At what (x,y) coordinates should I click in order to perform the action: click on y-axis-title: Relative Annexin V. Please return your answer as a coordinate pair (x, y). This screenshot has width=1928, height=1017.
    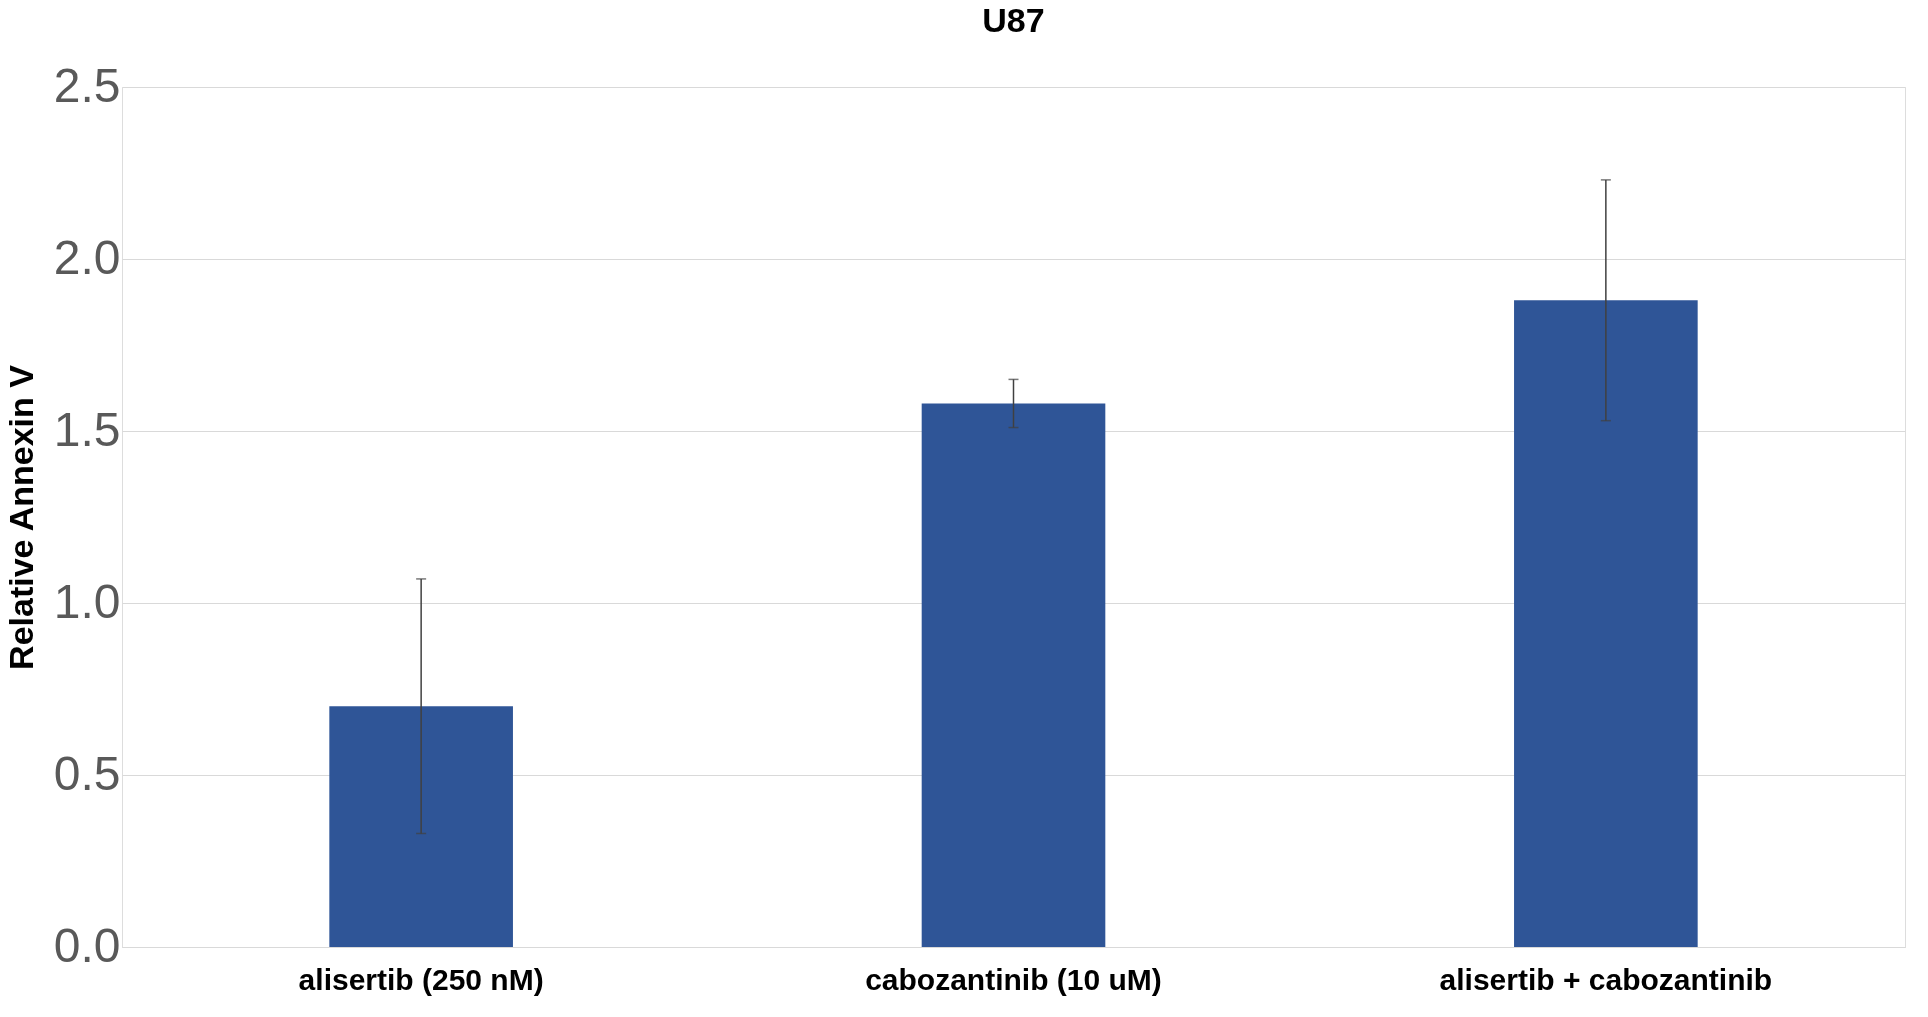
    Looking at the image, I should click on (20, 517).